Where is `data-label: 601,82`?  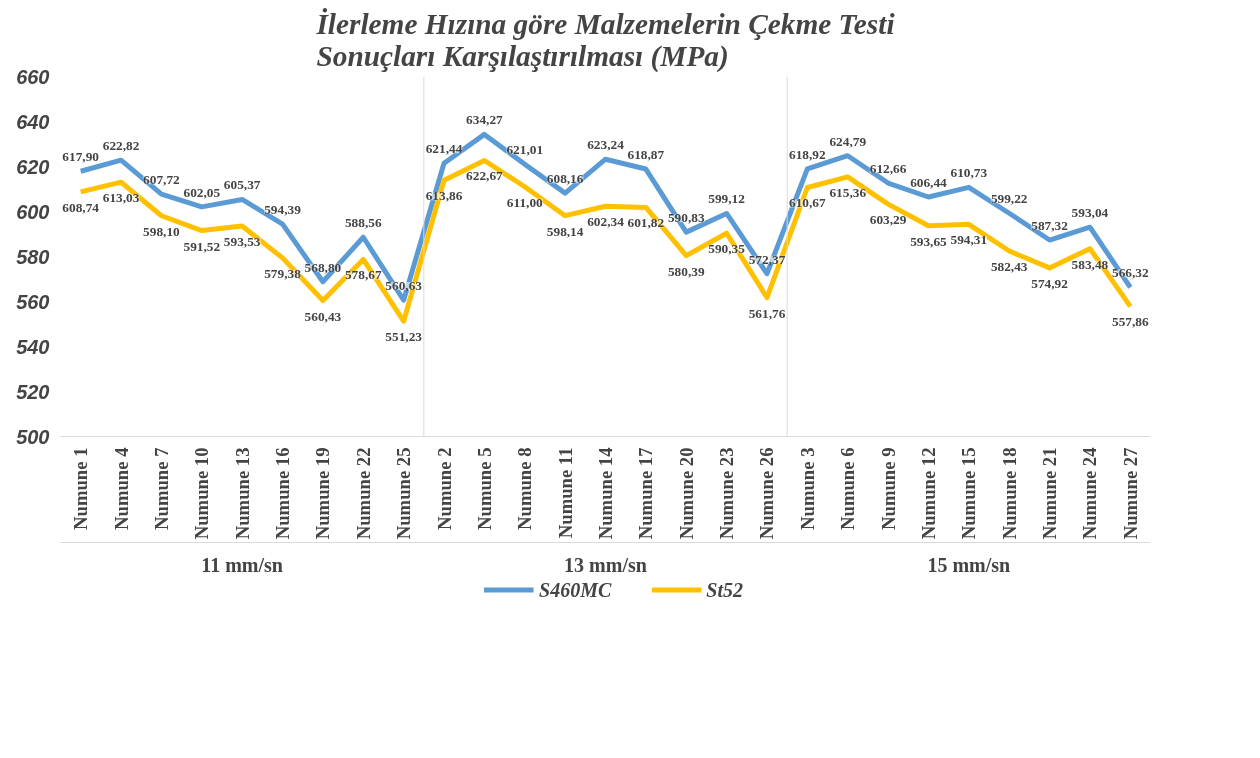 data-label: 601,82 is located at coordinates (646, 223).